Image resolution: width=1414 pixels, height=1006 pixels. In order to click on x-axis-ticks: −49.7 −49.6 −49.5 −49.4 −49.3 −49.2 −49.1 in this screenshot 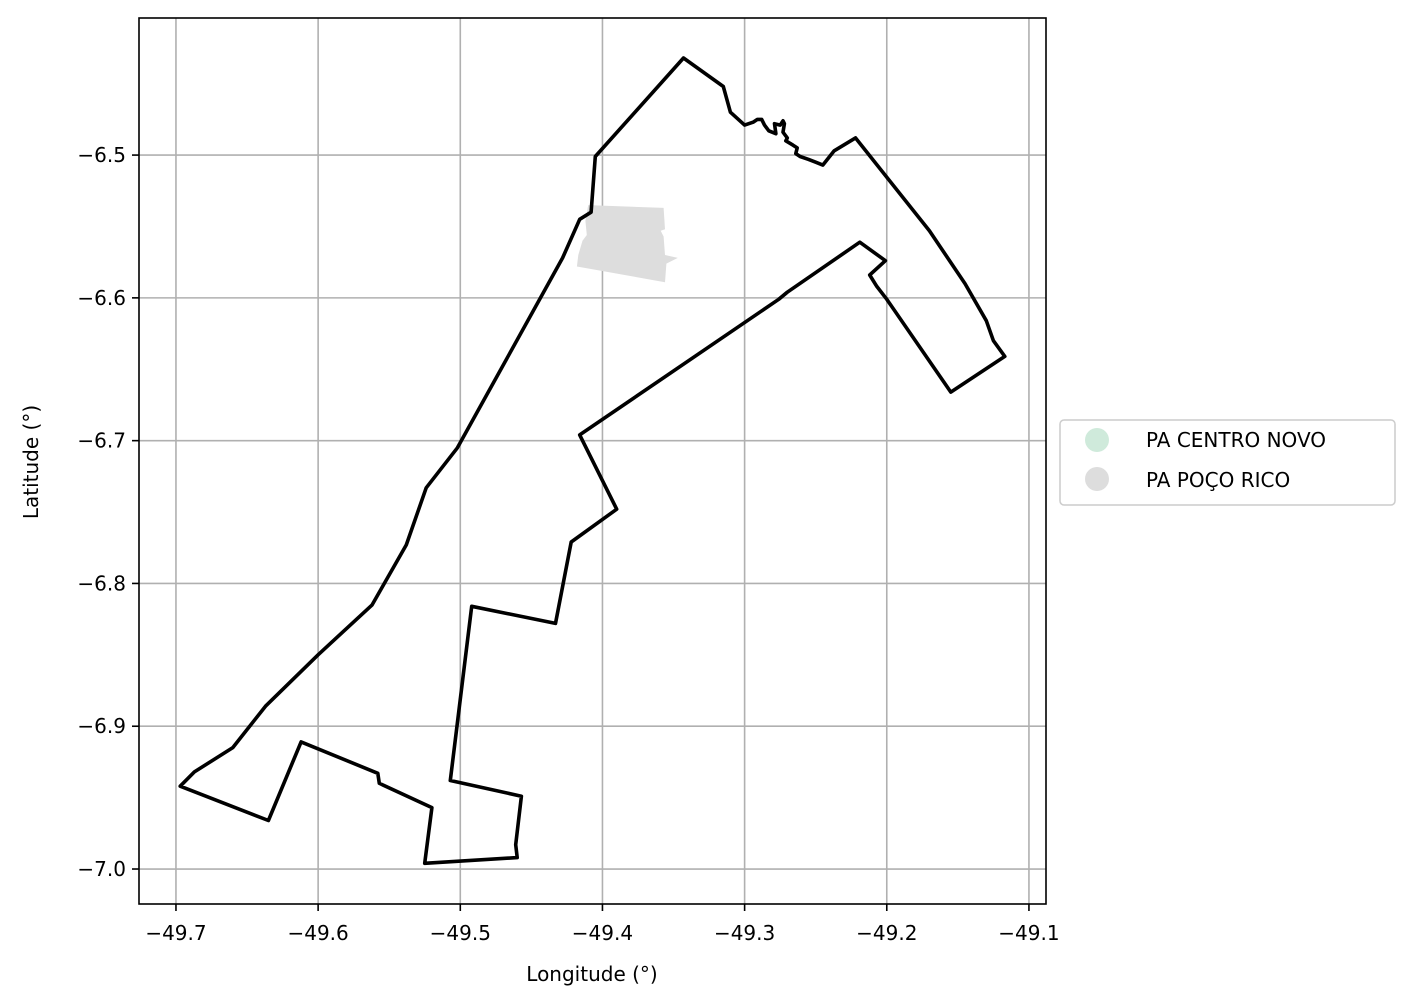, I will do `click(602, 924)`.